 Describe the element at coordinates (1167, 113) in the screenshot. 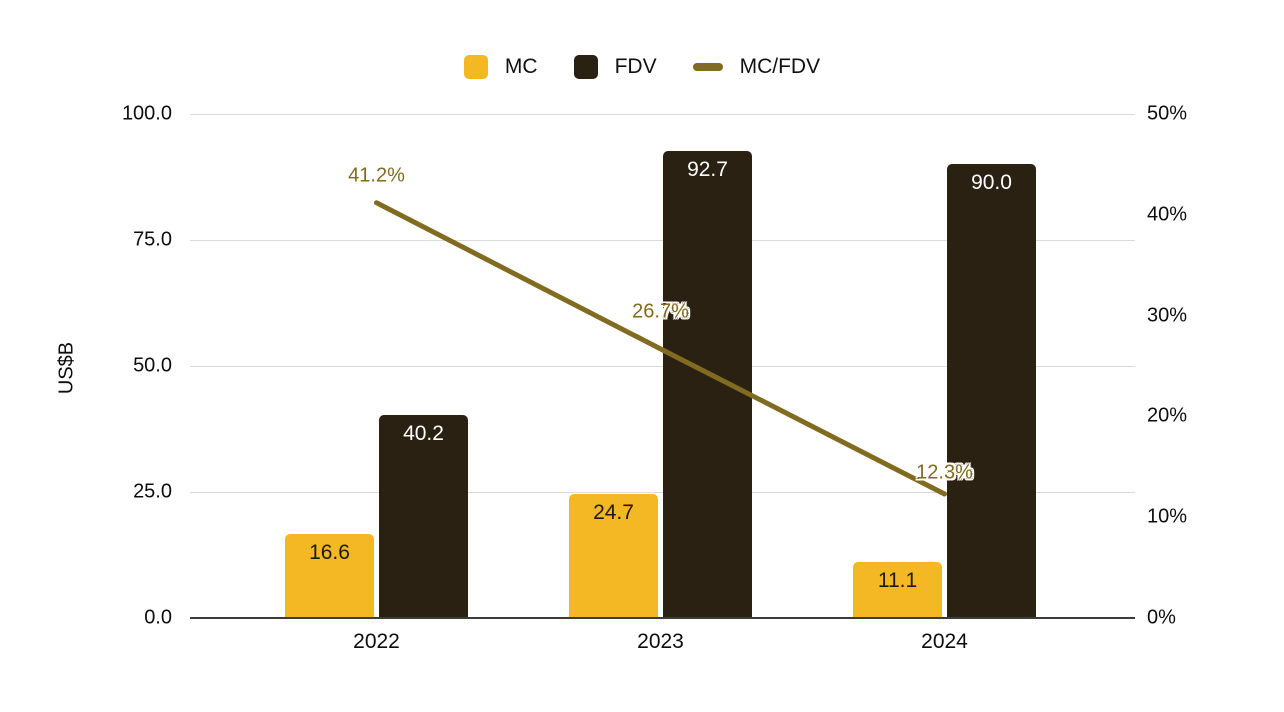

I see `right-axis-tick-label: 50%` at that location.